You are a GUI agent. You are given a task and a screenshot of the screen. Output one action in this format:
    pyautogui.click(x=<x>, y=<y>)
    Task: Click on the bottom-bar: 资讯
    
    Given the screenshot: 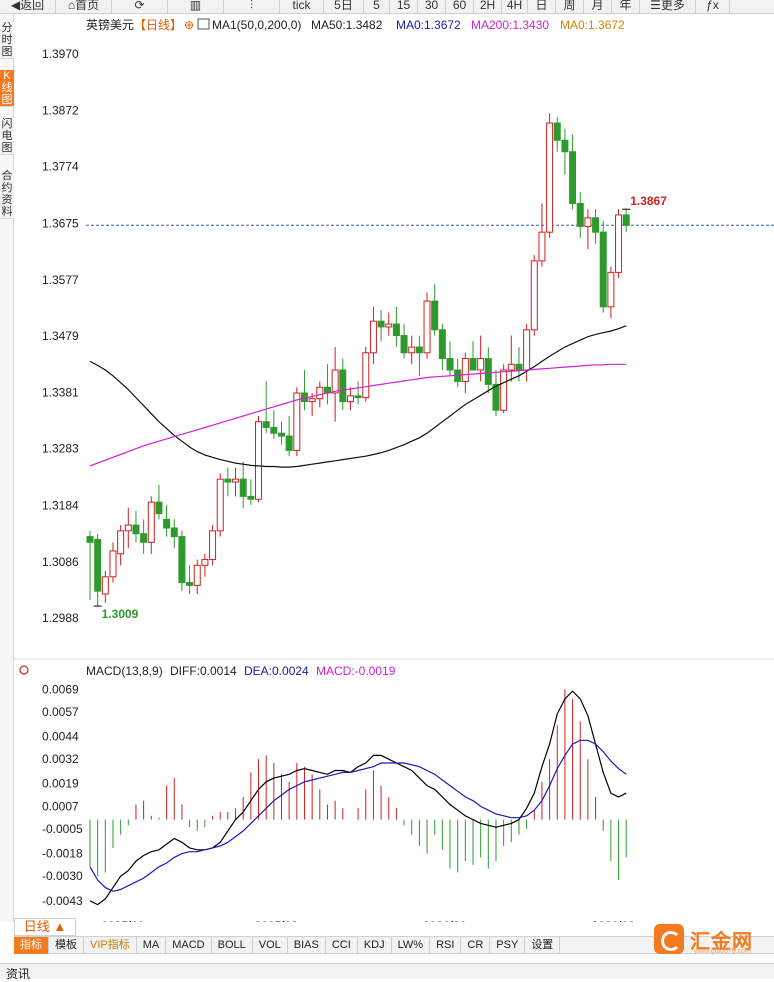 What is the action you would take?
    pyautogui.click(x=387, y=972)
    